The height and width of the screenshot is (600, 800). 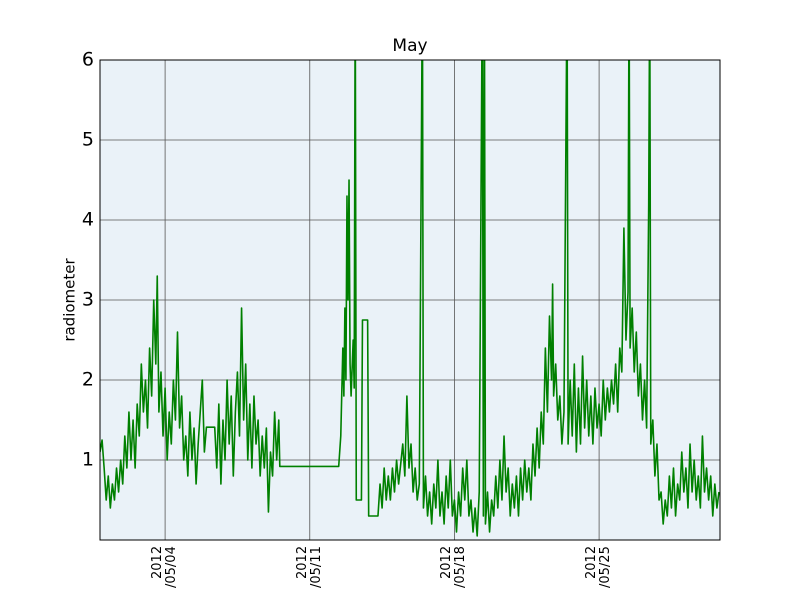 I want to click on x-tick-label: 2012 /05/04, so click(x=165, y=567).